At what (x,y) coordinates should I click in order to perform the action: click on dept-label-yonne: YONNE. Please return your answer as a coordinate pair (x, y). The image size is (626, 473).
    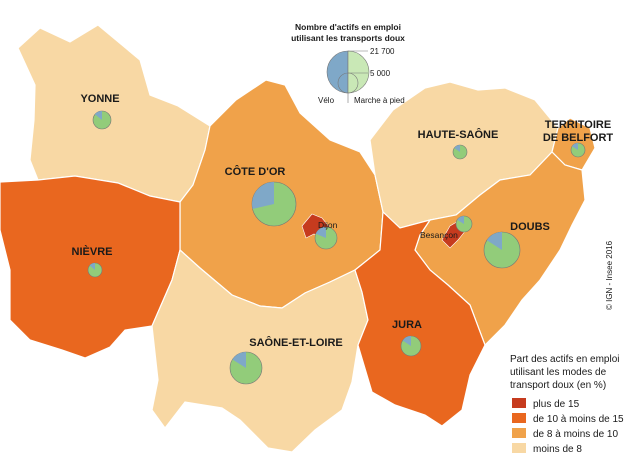
    Looking at the image, I should click on (99, 99).